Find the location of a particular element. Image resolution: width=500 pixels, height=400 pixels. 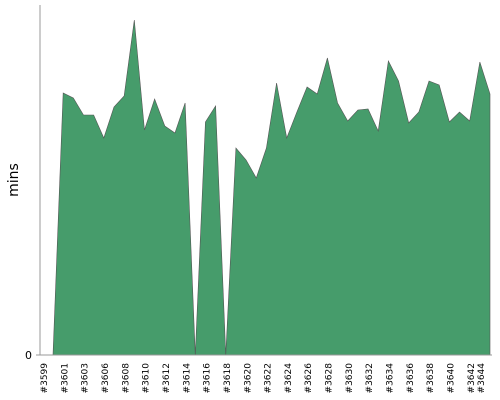

x-tick-label: #3616 is located at coordinates (208, 378).